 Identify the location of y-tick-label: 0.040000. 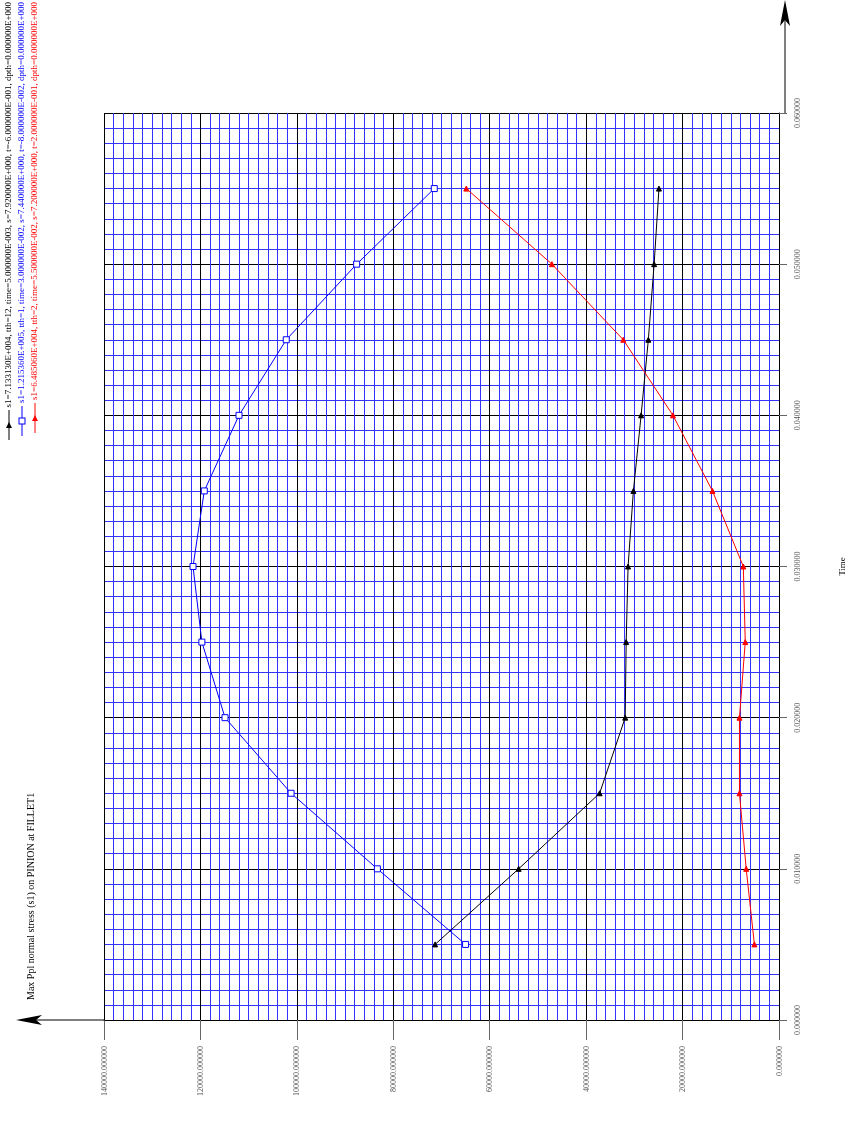
(797, 415).